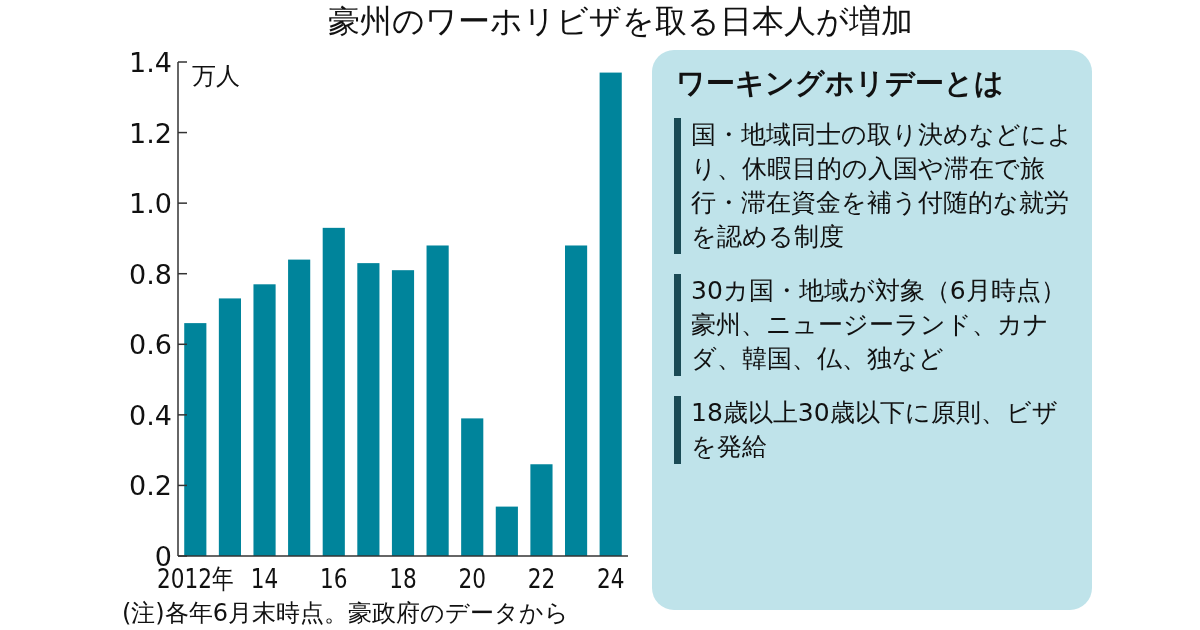 The image size is (1200, 630). Describe the element at coordinates (150, 62) in the screenshot. I see `y-tick-label: 1.4` at that location.